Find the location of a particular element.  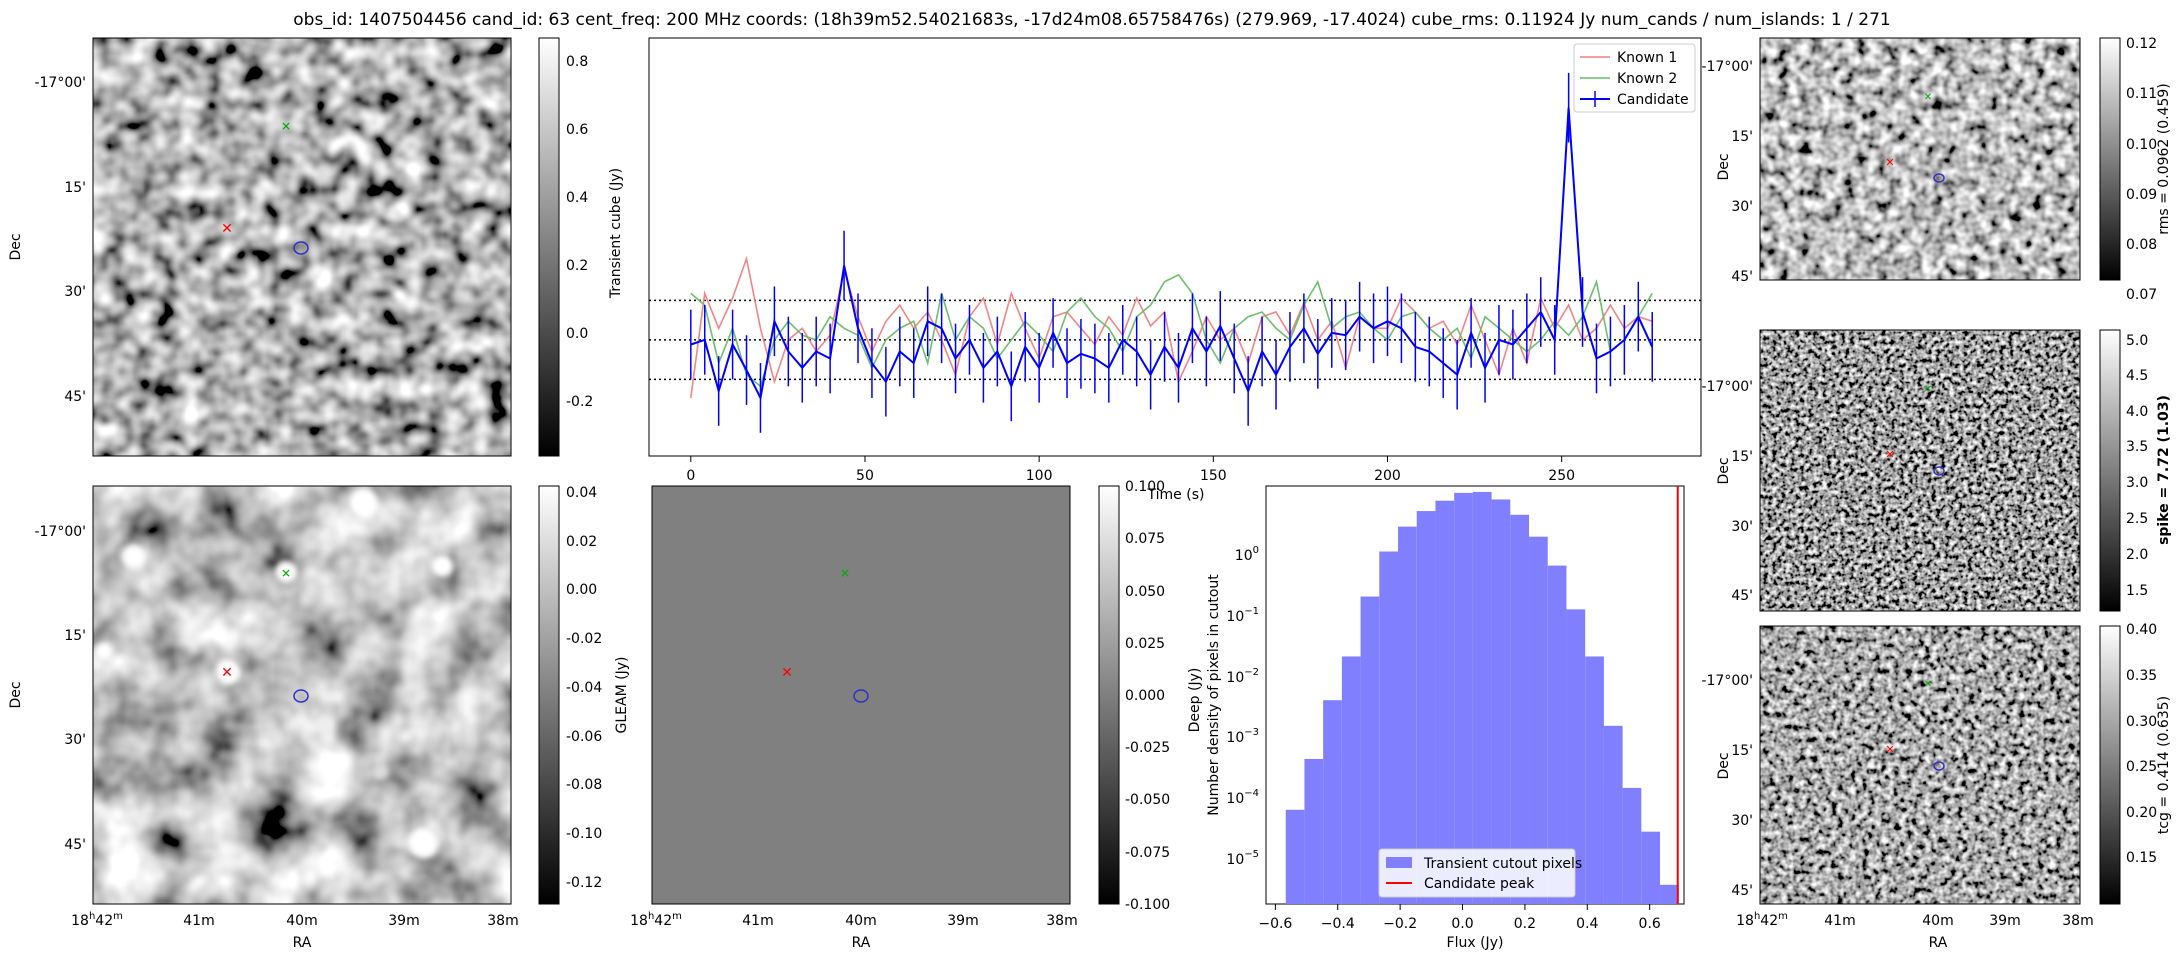

rms-image is located at coordinates (1920, 159).